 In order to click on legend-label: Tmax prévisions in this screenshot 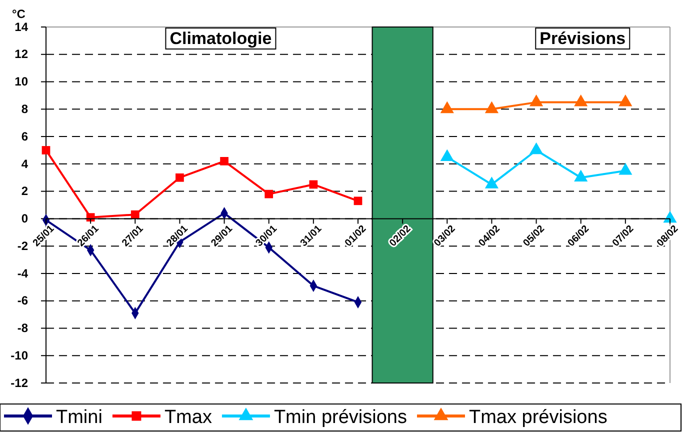, I will do `click(538, 417)`.